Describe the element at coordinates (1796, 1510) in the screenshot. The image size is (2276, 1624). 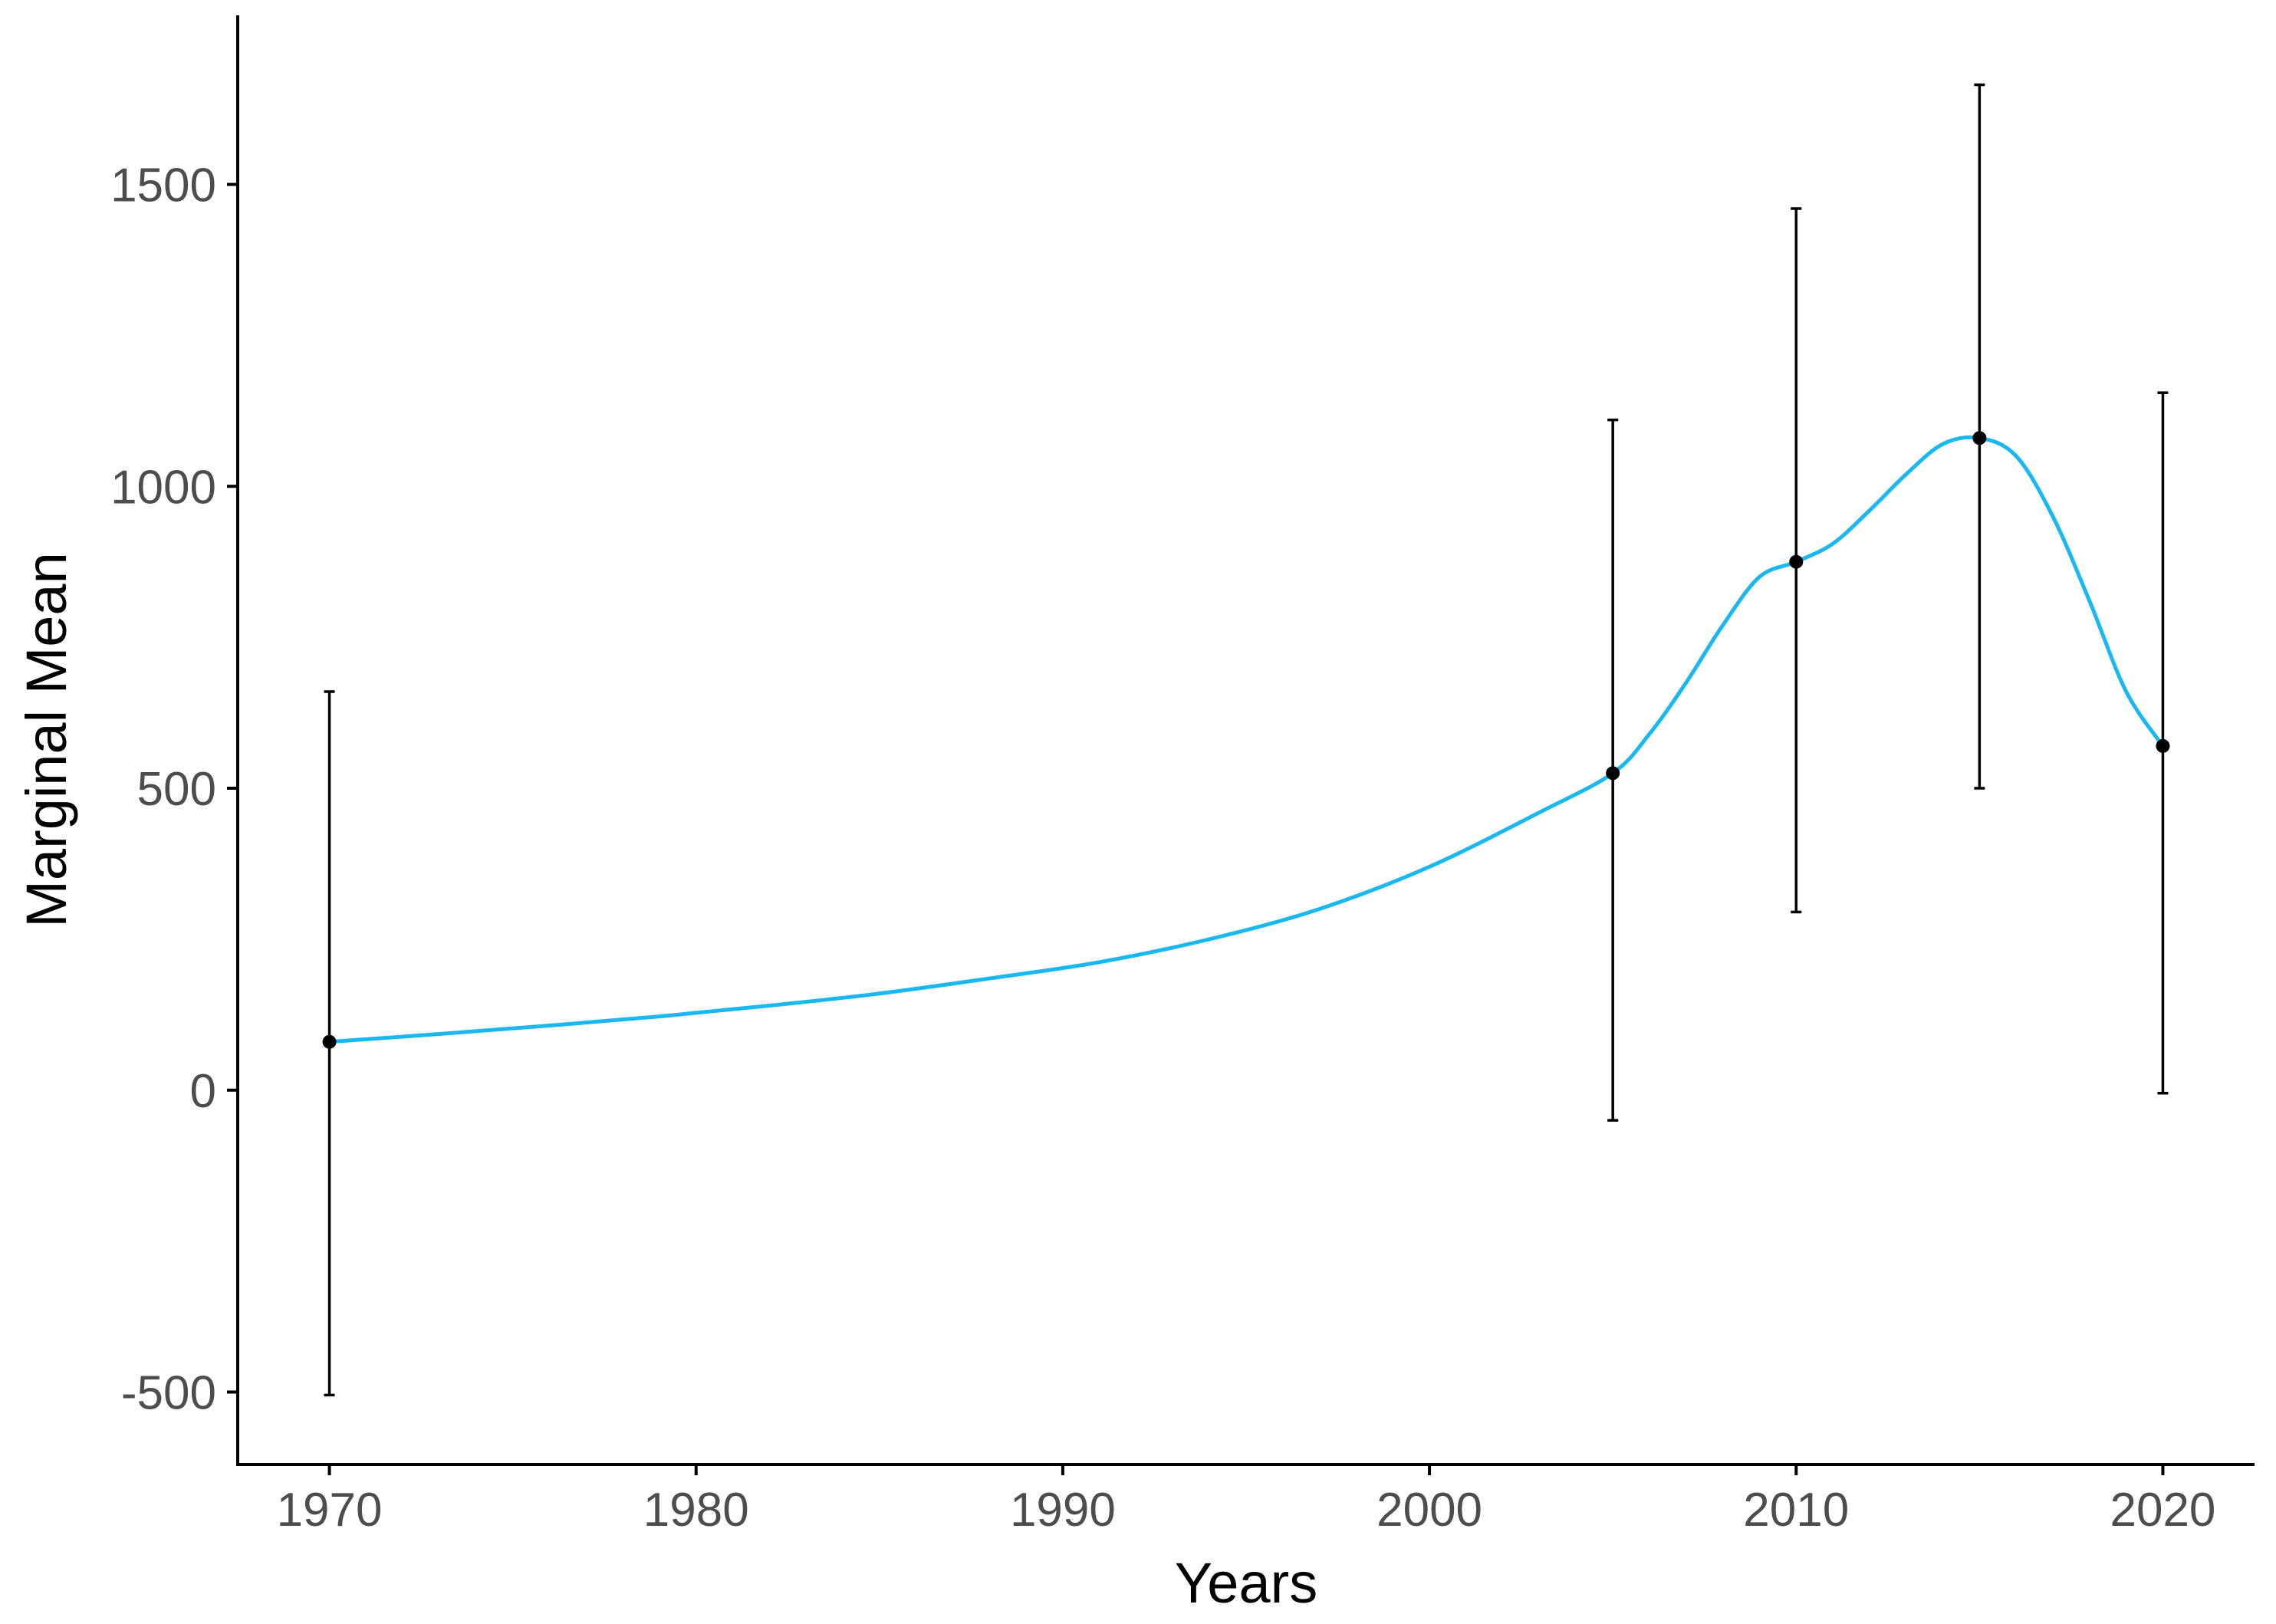
I see `x-tick-label: 2010` at that location.